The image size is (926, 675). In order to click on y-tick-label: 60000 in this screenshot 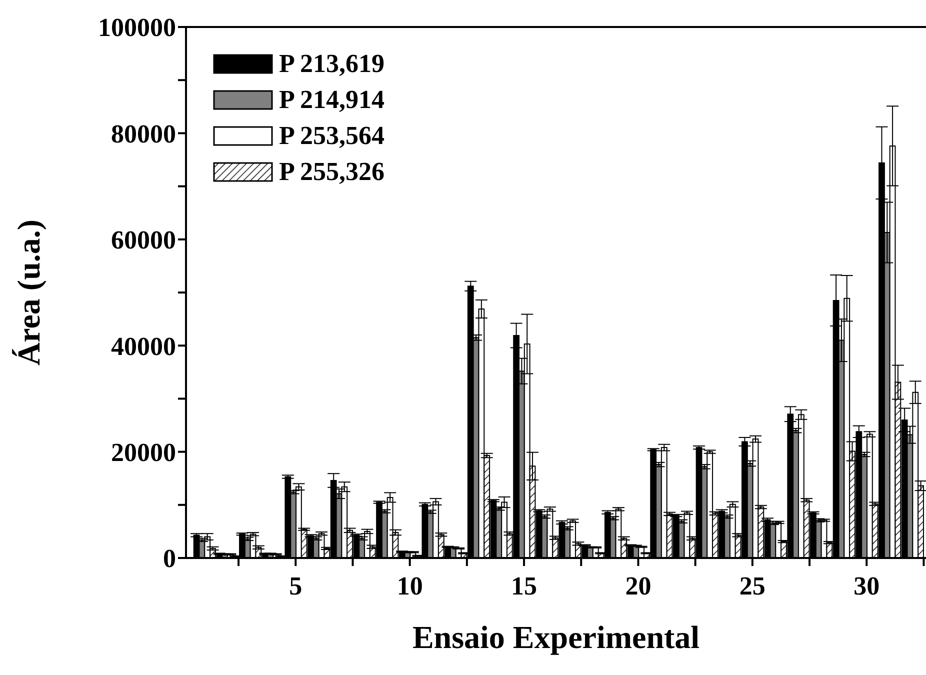, I will do `click(143, 240)`.